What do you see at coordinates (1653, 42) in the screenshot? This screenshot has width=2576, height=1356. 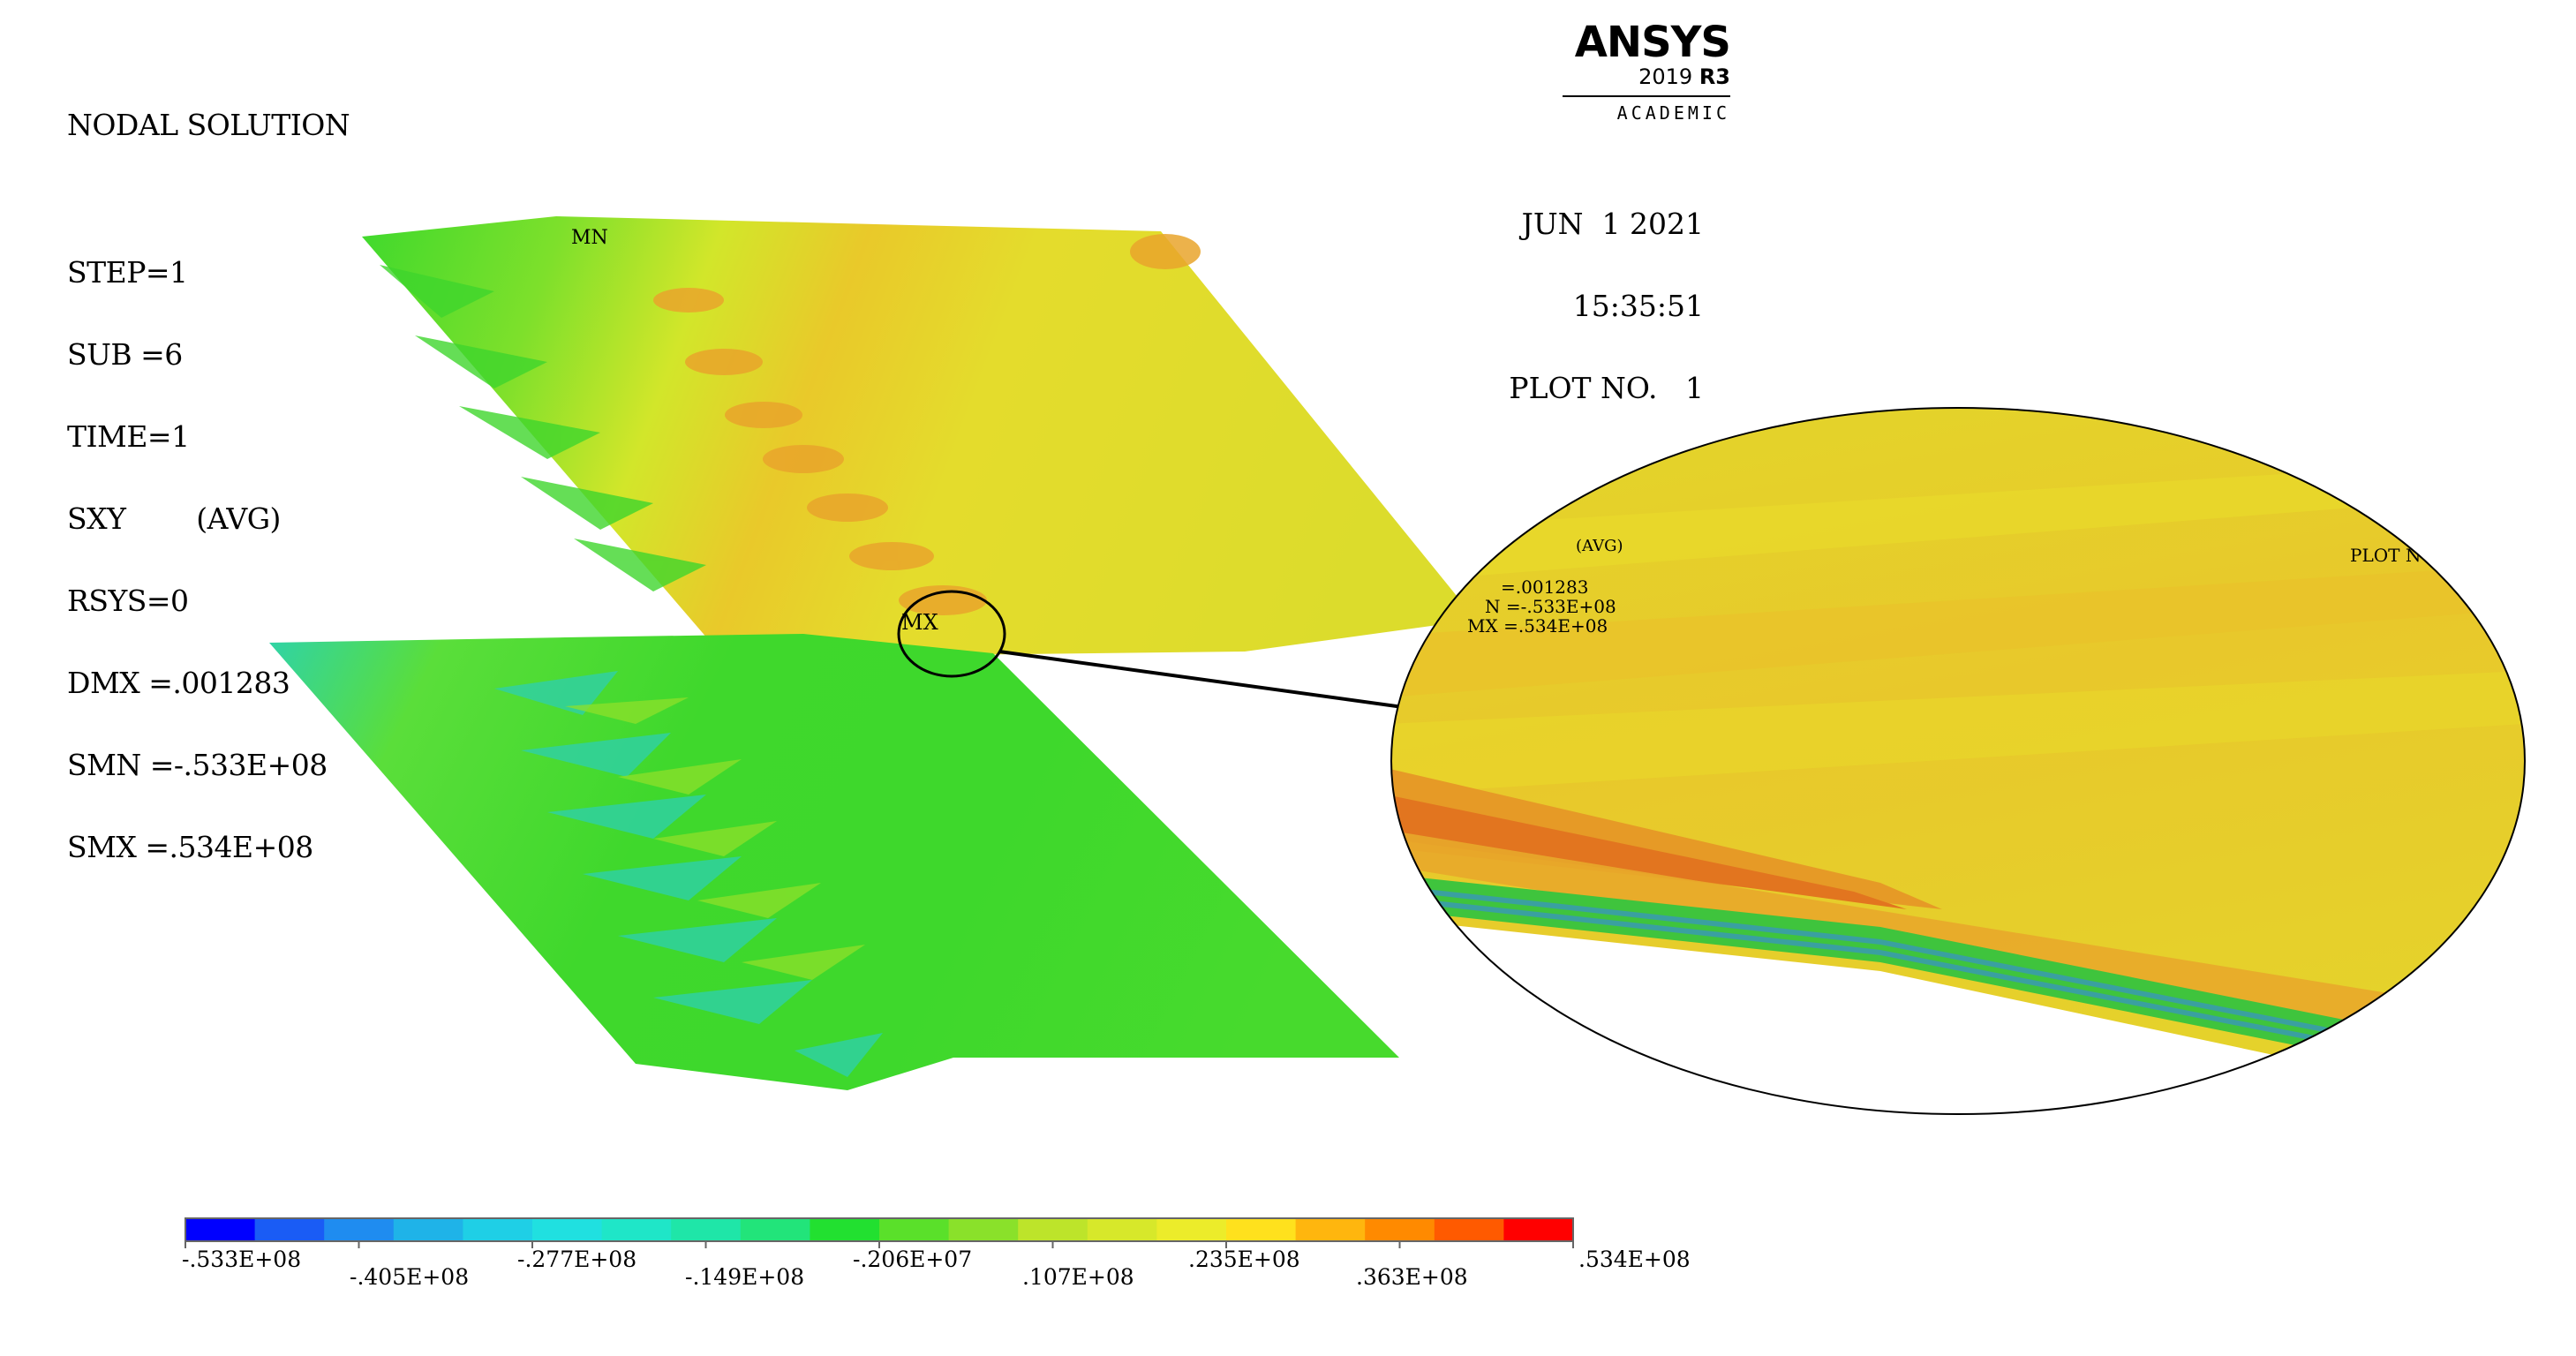 I see `brand-name: ANSYS` at bounding box center [1653, 42].